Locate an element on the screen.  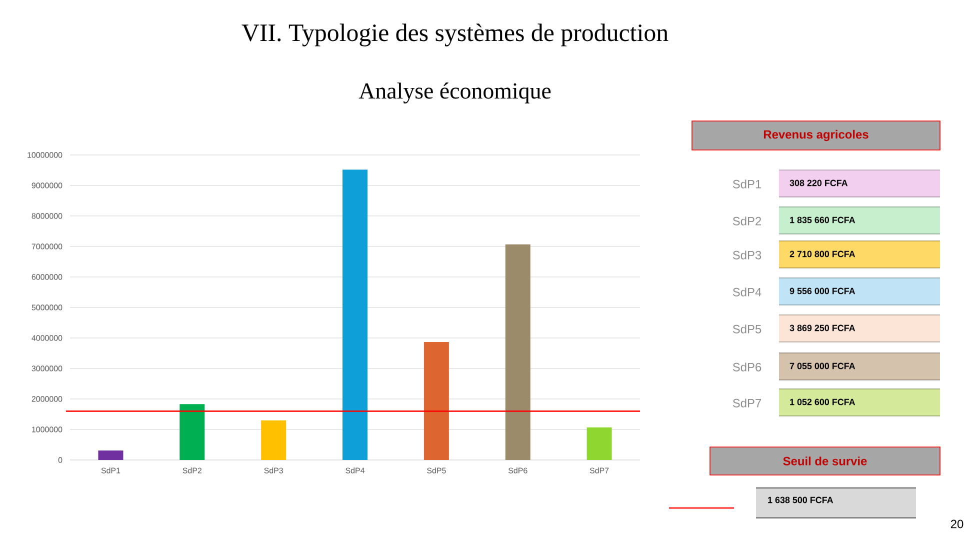
category-label: SdP5 is located at coordinates (747, 329).